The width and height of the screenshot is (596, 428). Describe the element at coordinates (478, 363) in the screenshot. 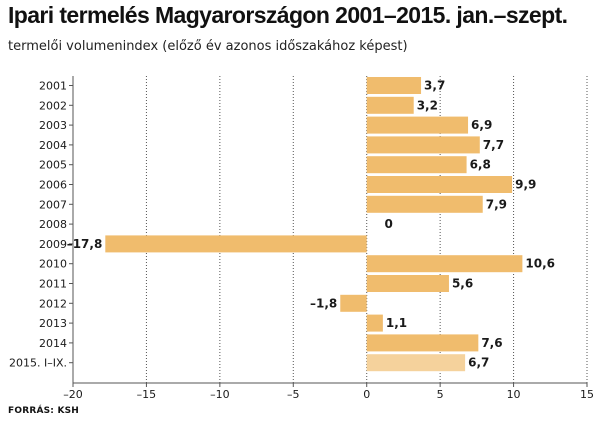

I see `data-label: 6,7` at that location.